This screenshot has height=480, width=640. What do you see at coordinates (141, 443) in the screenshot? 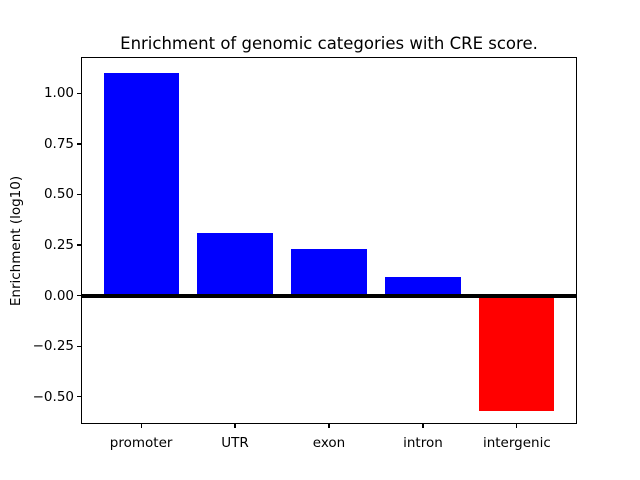
I see `x-tick-label-promoter: promoter` at bounding box center [141, 443].